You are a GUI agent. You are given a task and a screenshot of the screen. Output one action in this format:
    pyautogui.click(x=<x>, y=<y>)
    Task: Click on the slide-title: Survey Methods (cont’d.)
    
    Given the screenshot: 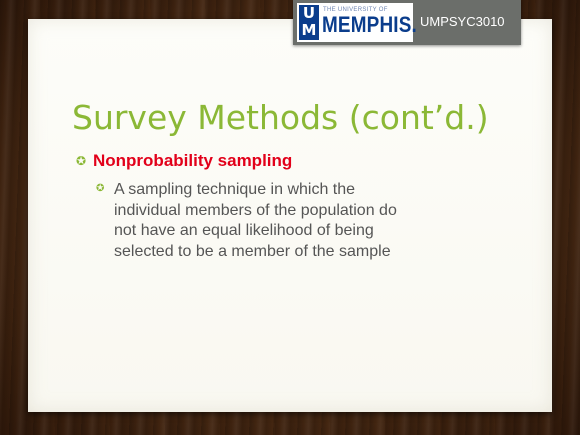 What is the action you would take?
    pyautogui.click(x=280, y=118)
    